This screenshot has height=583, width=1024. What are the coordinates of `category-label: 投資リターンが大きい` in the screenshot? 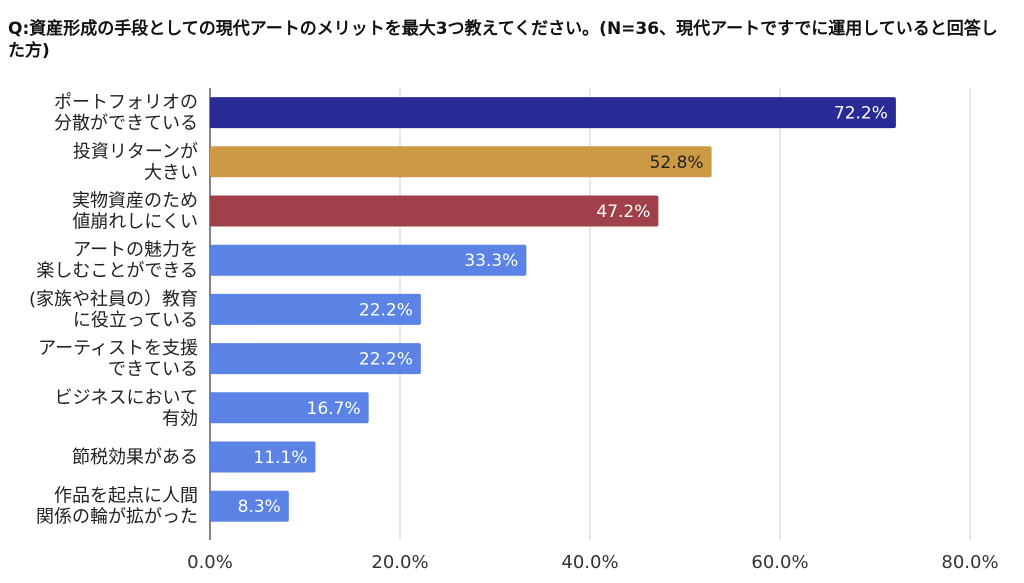 It's located at (135, 162).